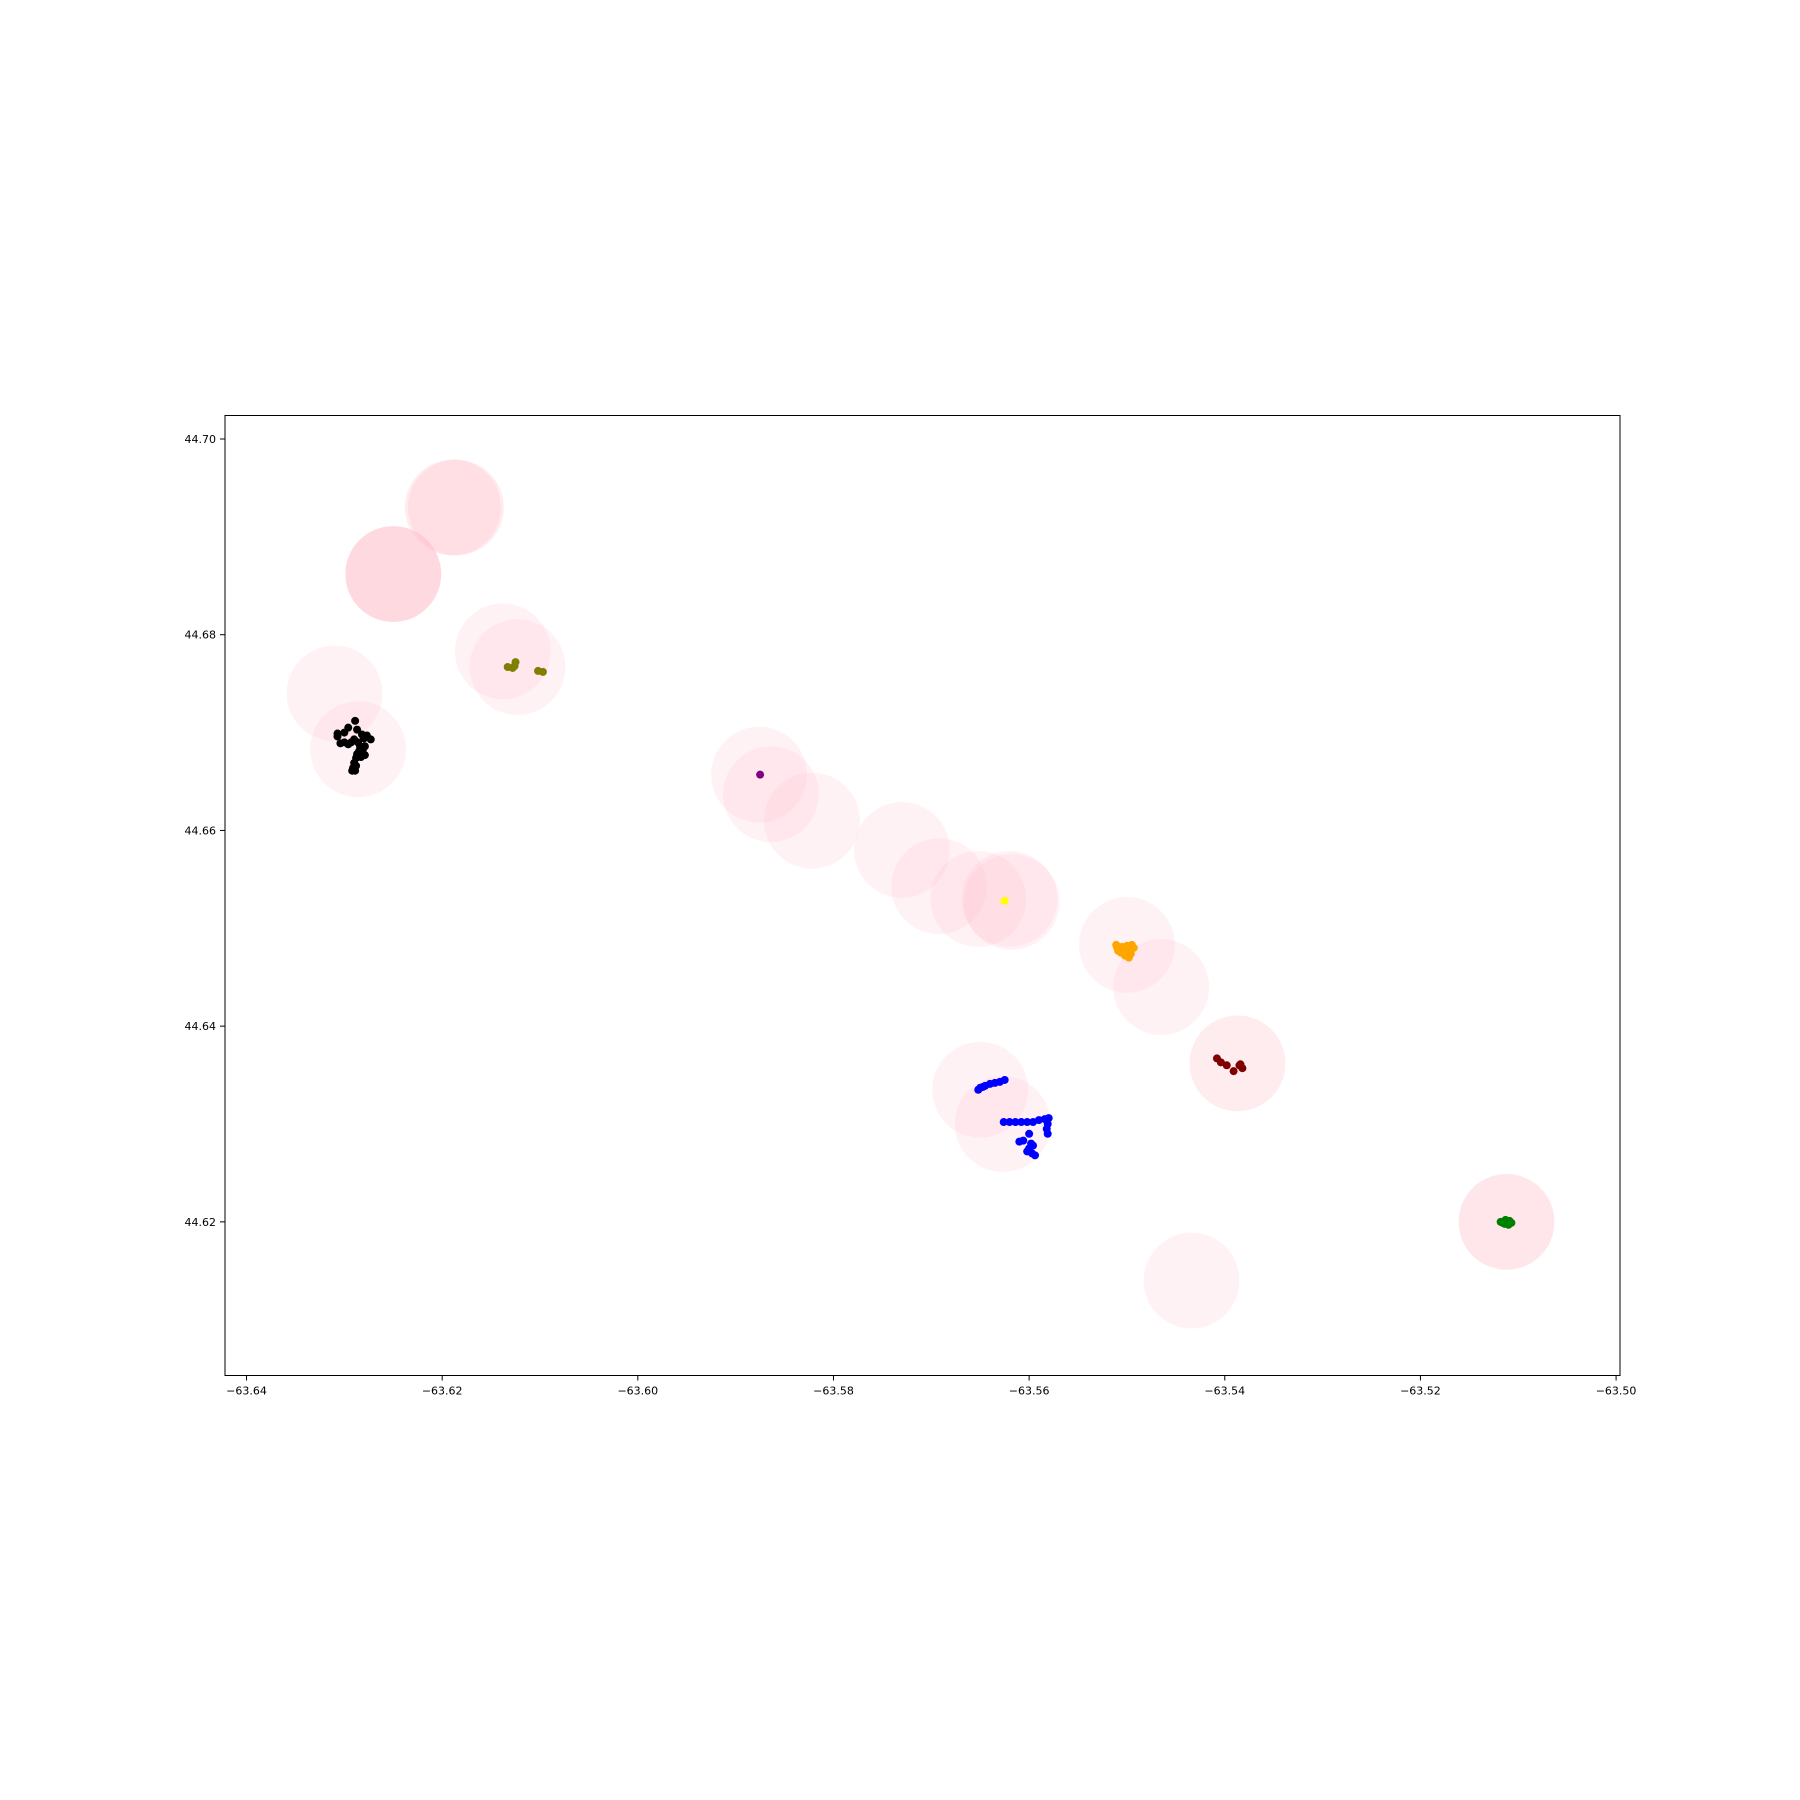  I want to click on x-tick-label: −63.52, so click(1420, 1391).